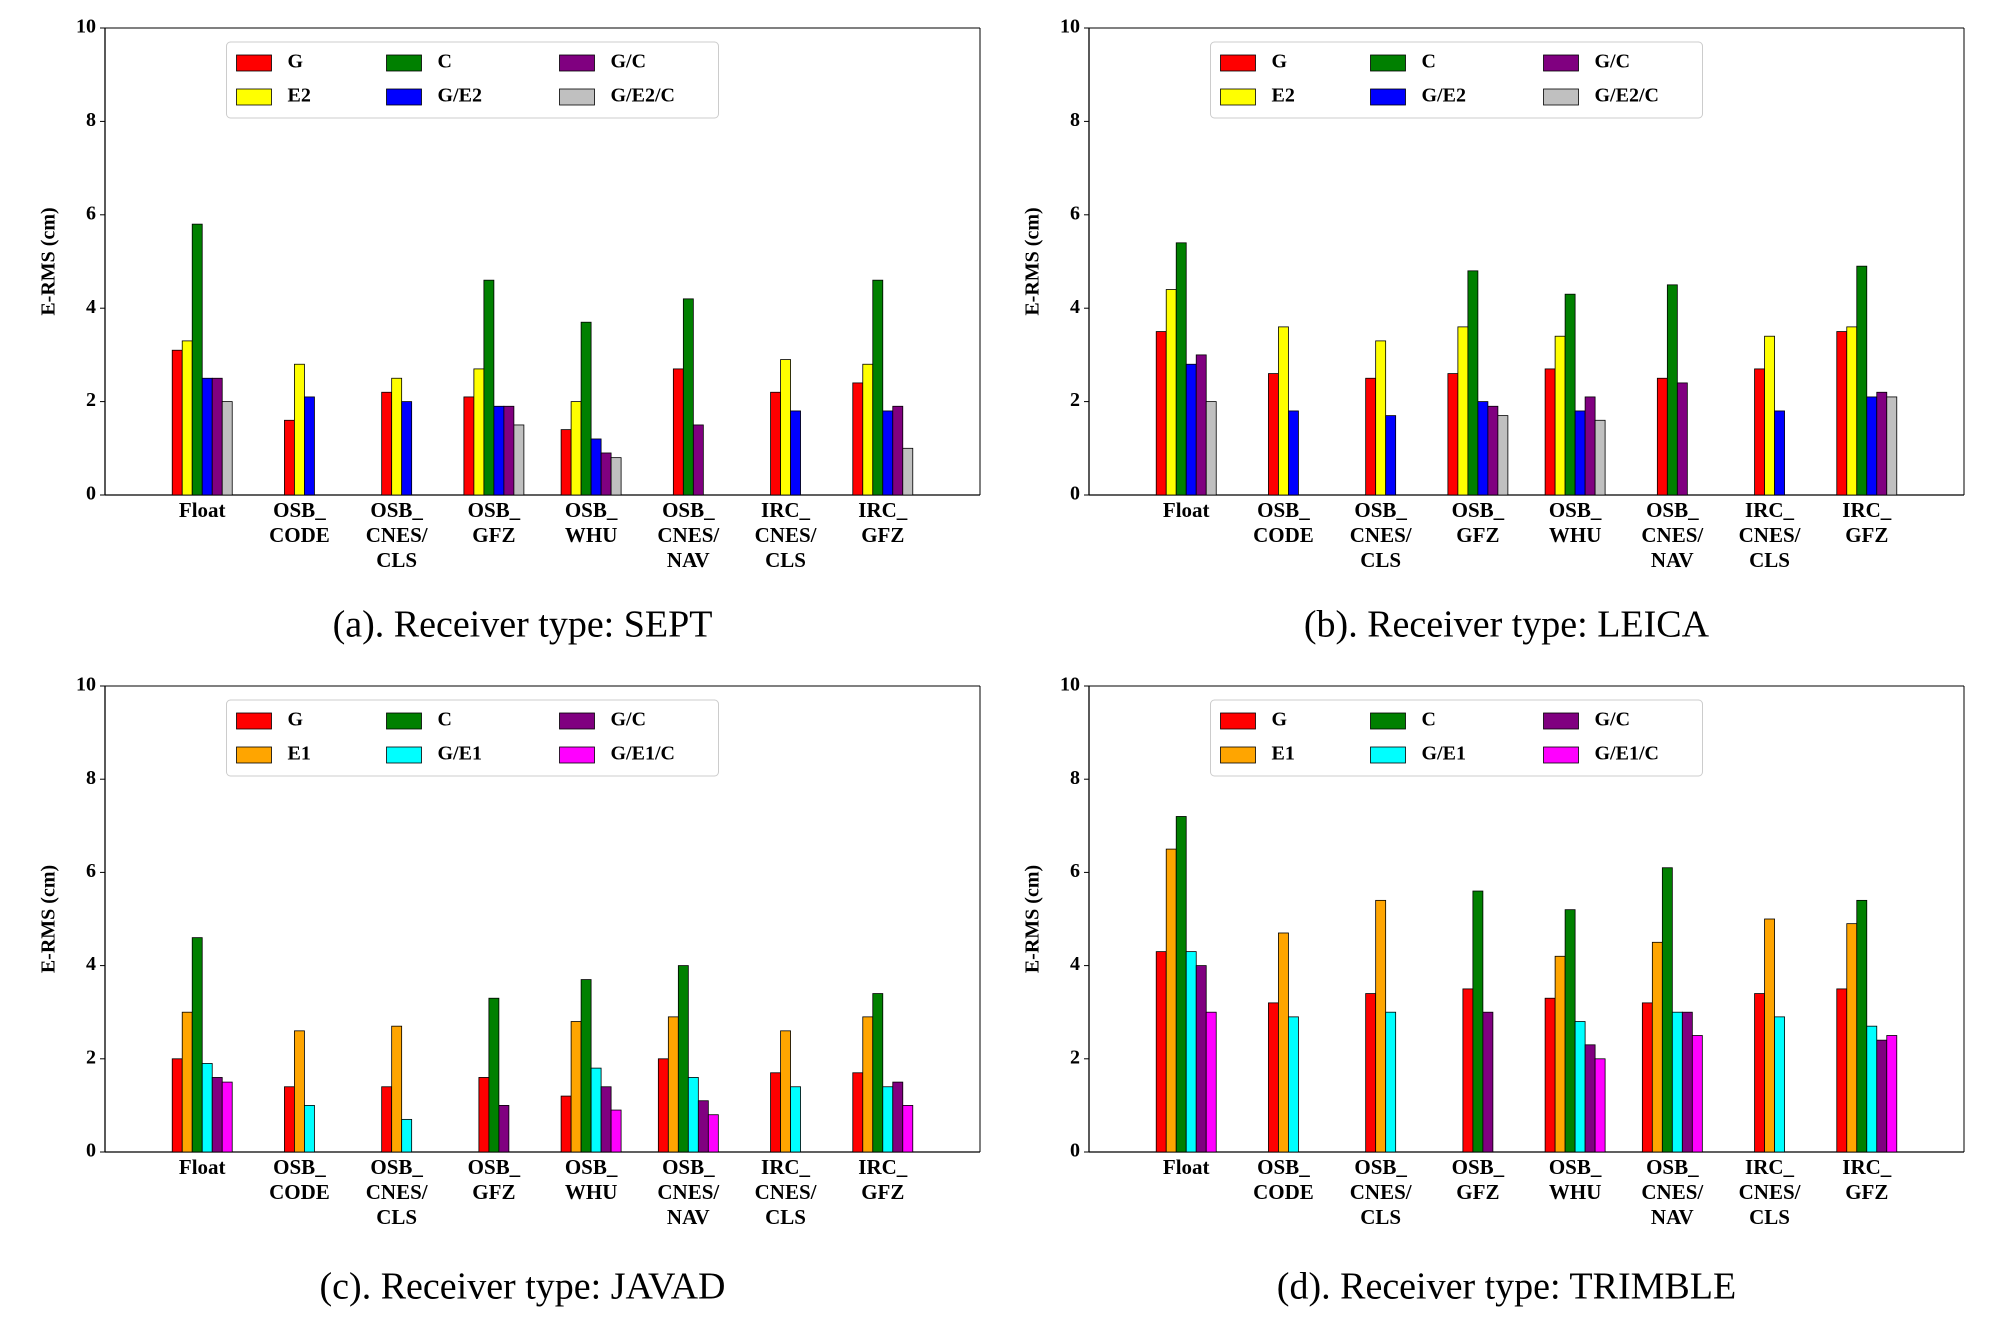  Describe the element at coordinates (202, 510) in the screenshot. I see `x-tick-label: Float` at that location.